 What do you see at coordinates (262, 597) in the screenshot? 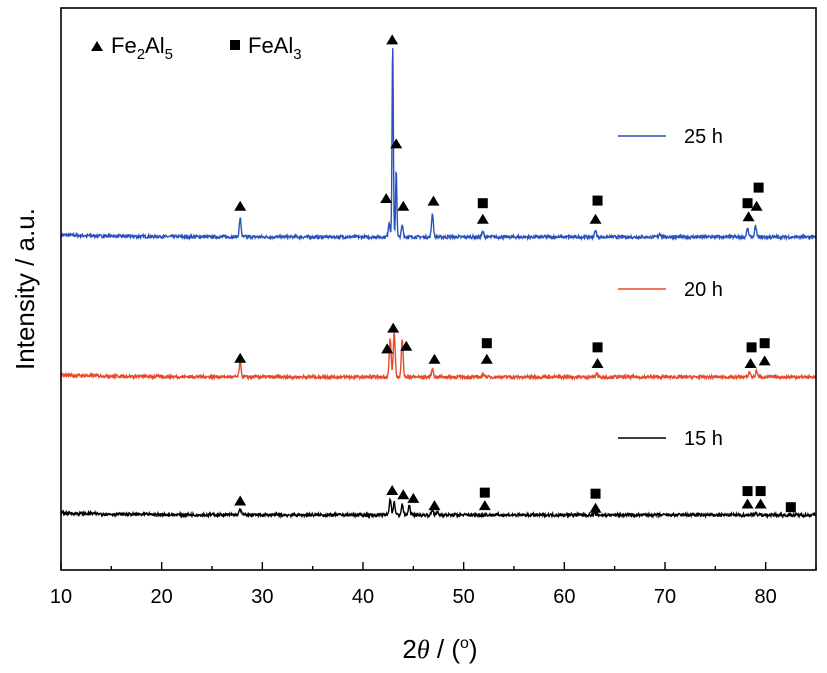
I see `x-tick-label: 30` at bounding box center [262, 597].